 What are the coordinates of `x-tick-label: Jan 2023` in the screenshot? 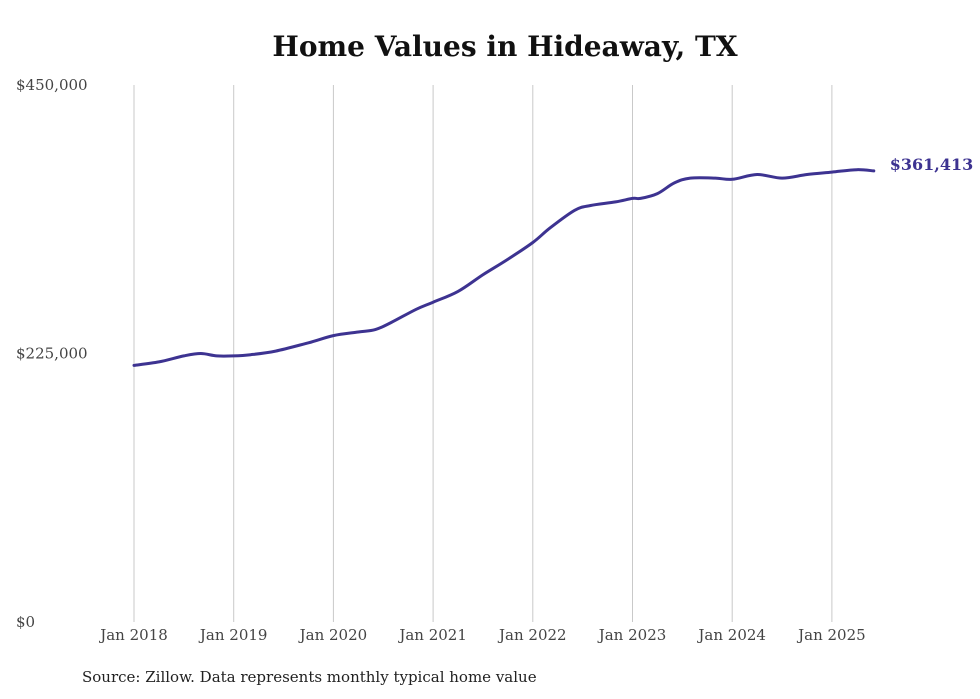 It's located at (632, 635).